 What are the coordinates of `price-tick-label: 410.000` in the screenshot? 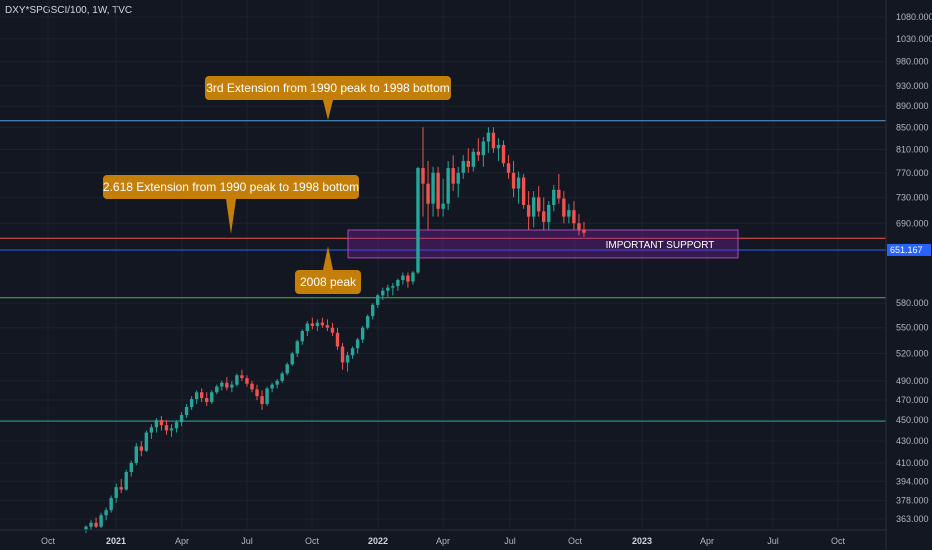 It's located at (912, 463).